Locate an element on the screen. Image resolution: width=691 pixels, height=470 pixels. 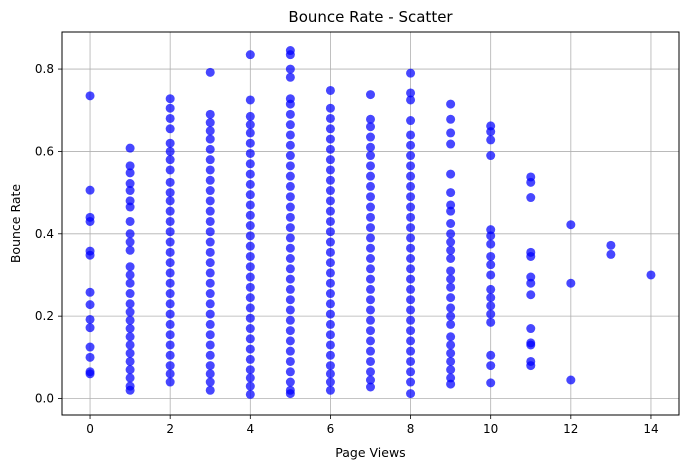
y-tick-label: 0.0 is located at coordinates (44, 399).